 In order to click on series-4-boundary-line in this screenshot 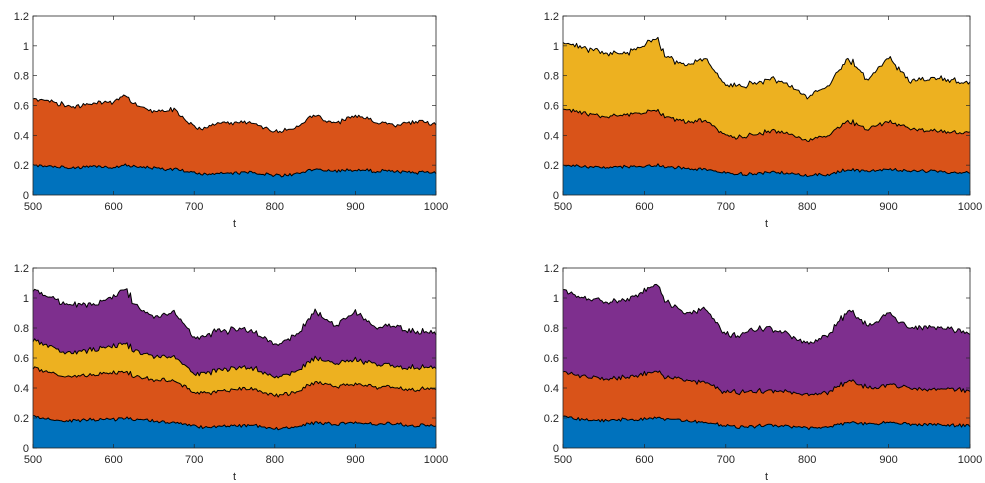, I will do `click(234, 317)`.